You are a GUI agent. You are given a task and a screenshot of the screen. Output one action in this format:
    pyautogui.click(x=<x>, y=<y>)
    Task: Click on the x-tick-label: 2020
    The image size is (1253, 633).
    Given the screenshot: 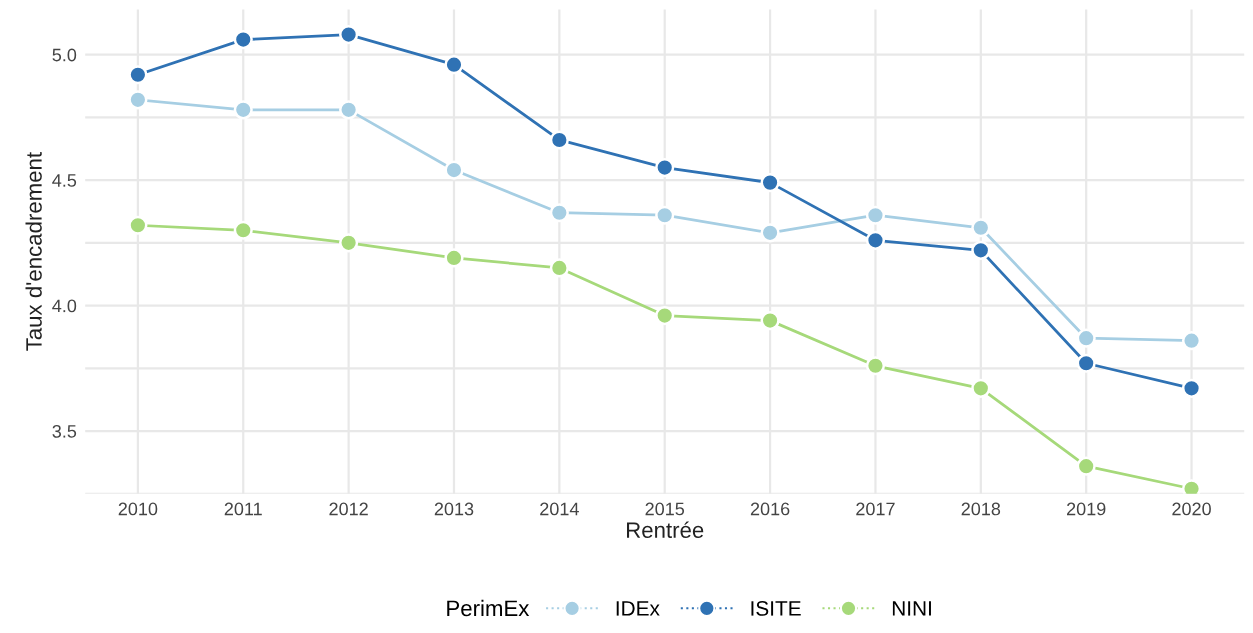 What is the action you would take?
    pyautogui.click(x=1191, y=509)
    